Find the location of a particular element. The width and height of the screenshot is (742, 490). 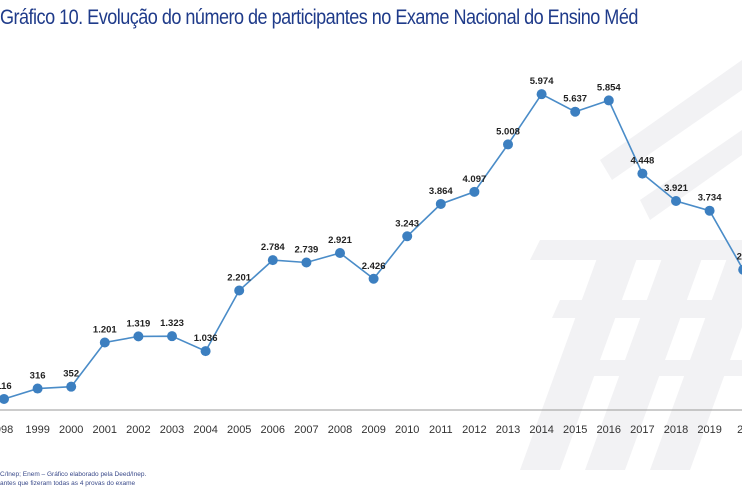

data-label: 2.6 is located at coordinates (739, 257).